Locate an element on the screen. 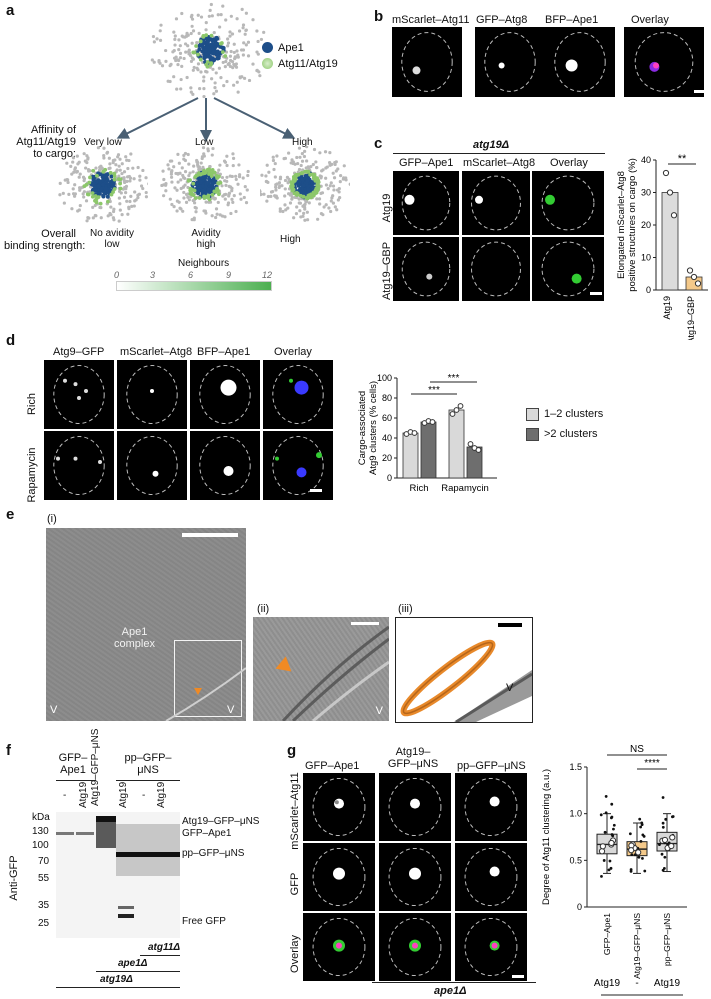  ape1-legend-dot is located at coordinates (267, 47).